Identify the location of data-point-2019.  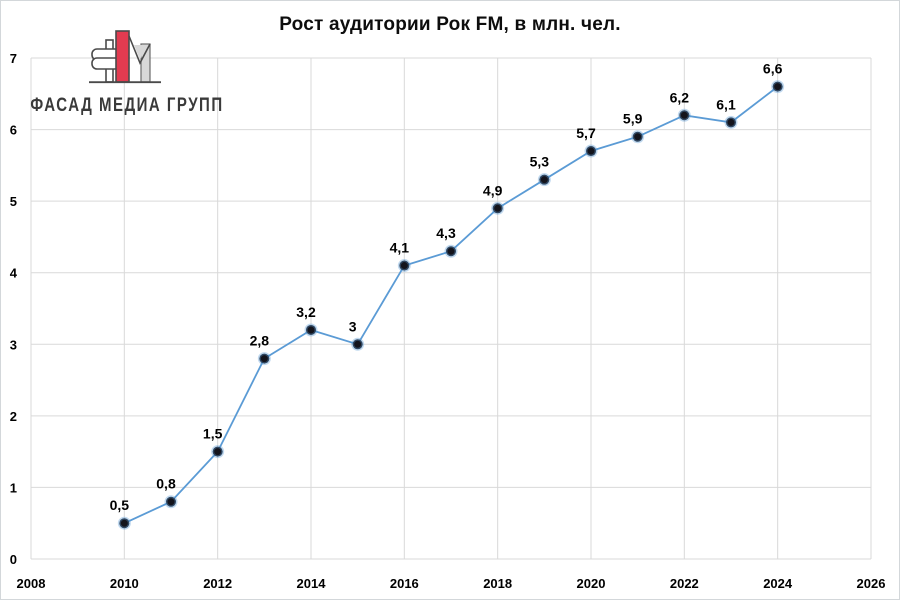
(544, 180).